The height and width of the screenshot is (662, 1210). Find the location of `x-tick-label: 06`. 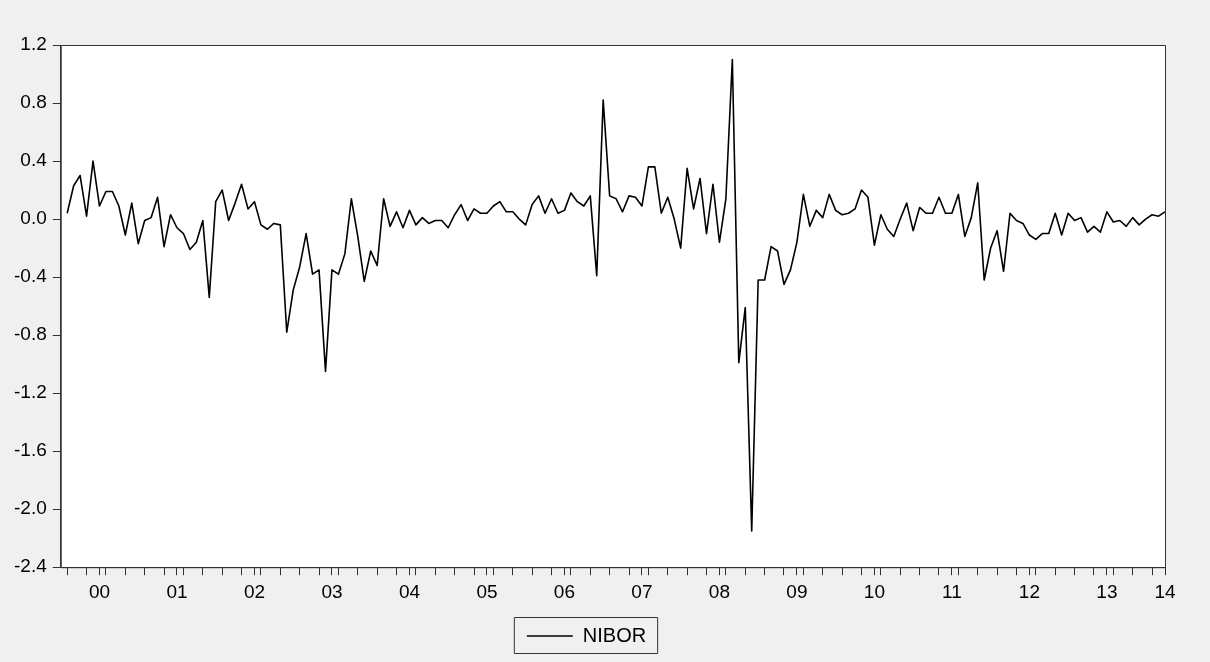

x-tick-label: 06 is located at coordinates (564, 591).